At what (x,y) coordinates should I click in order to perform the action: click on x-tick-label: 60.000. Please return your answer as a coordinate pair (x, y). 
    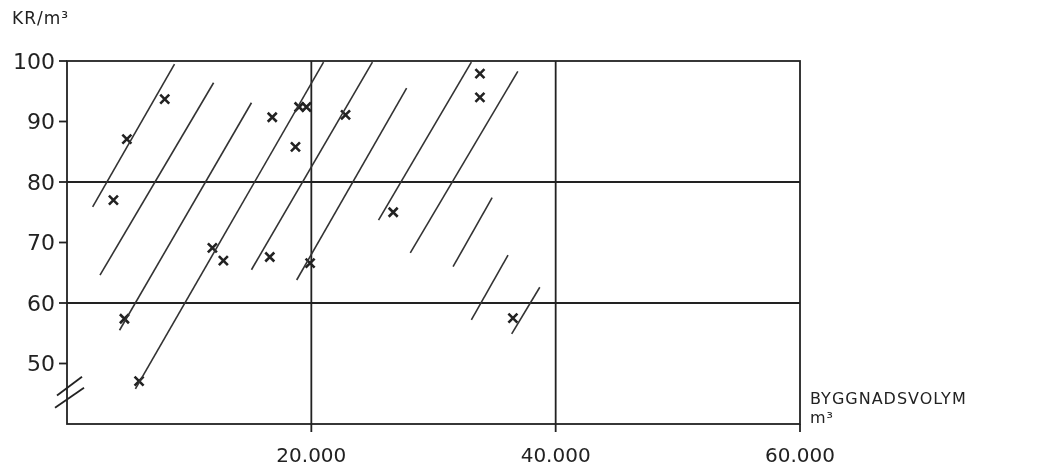
    Looking at the image, I should click on (800, 455).